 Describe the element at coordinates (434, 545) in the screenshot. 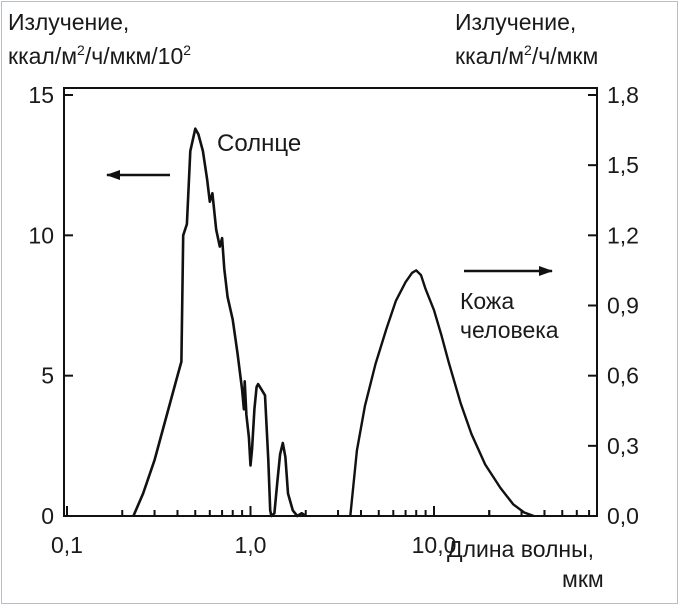

I see `x-axis-tick-label: 10,0` at that location.